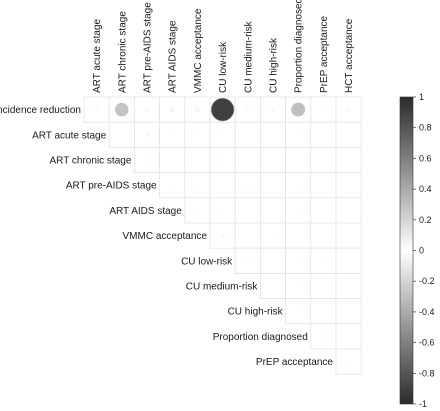 The image size is (440, 411). I want to click on row-label-art-pre-aids-stage: ART pre-AIDS stage, so click(111, 186).